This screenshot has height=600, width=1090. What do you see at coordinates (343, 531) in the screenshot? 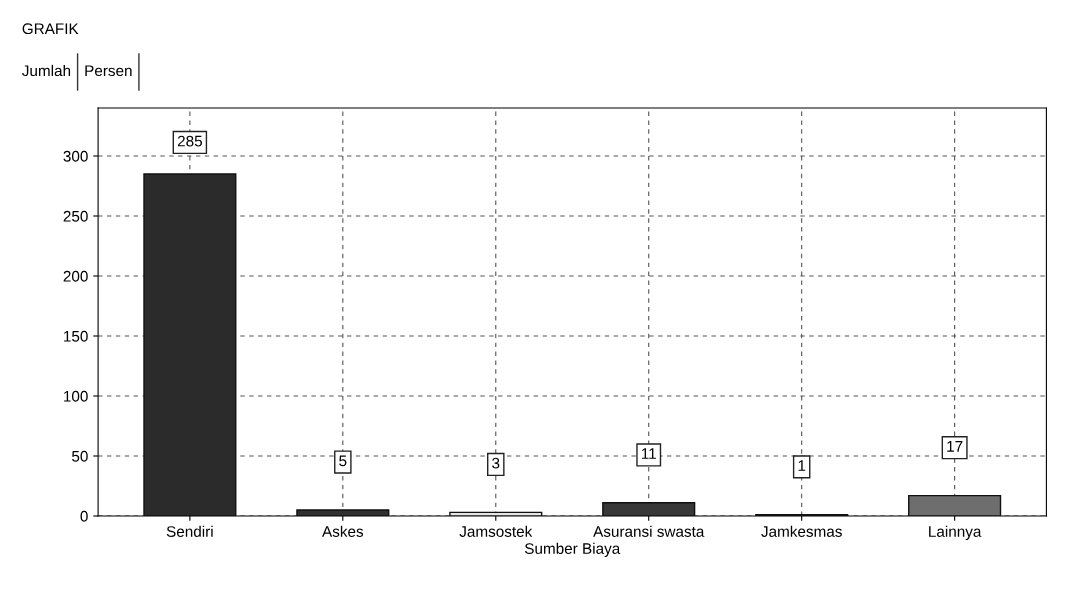
I see `x-tick-label: Askes` at bounding box center [343, 531].